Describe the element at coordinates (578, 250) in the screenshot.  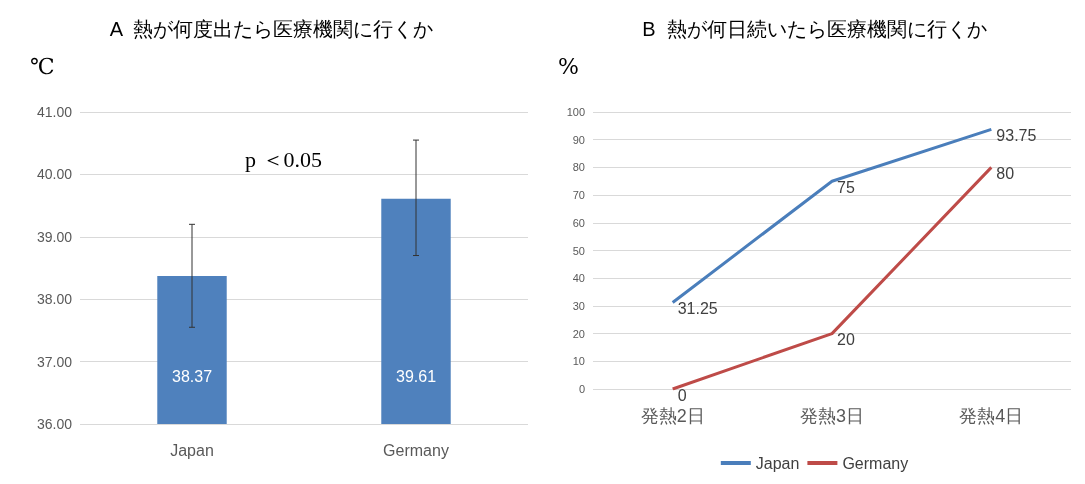
I see `y-tick-label: 50` at that location.